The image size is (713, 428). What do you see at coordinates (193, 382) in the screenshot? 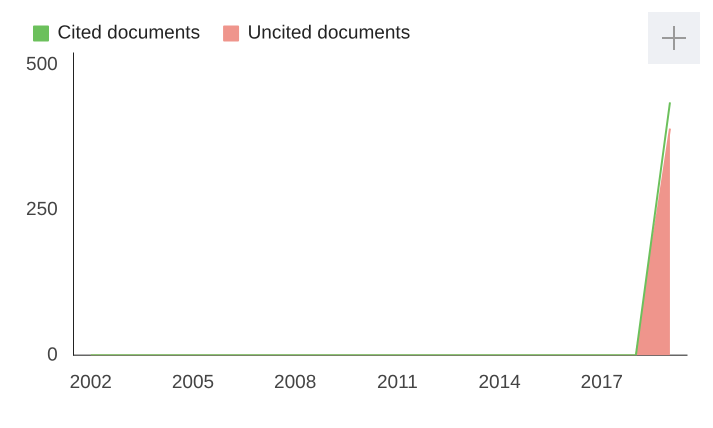
I see `x-tick-label: 2005` at bounding box center [193, 382].